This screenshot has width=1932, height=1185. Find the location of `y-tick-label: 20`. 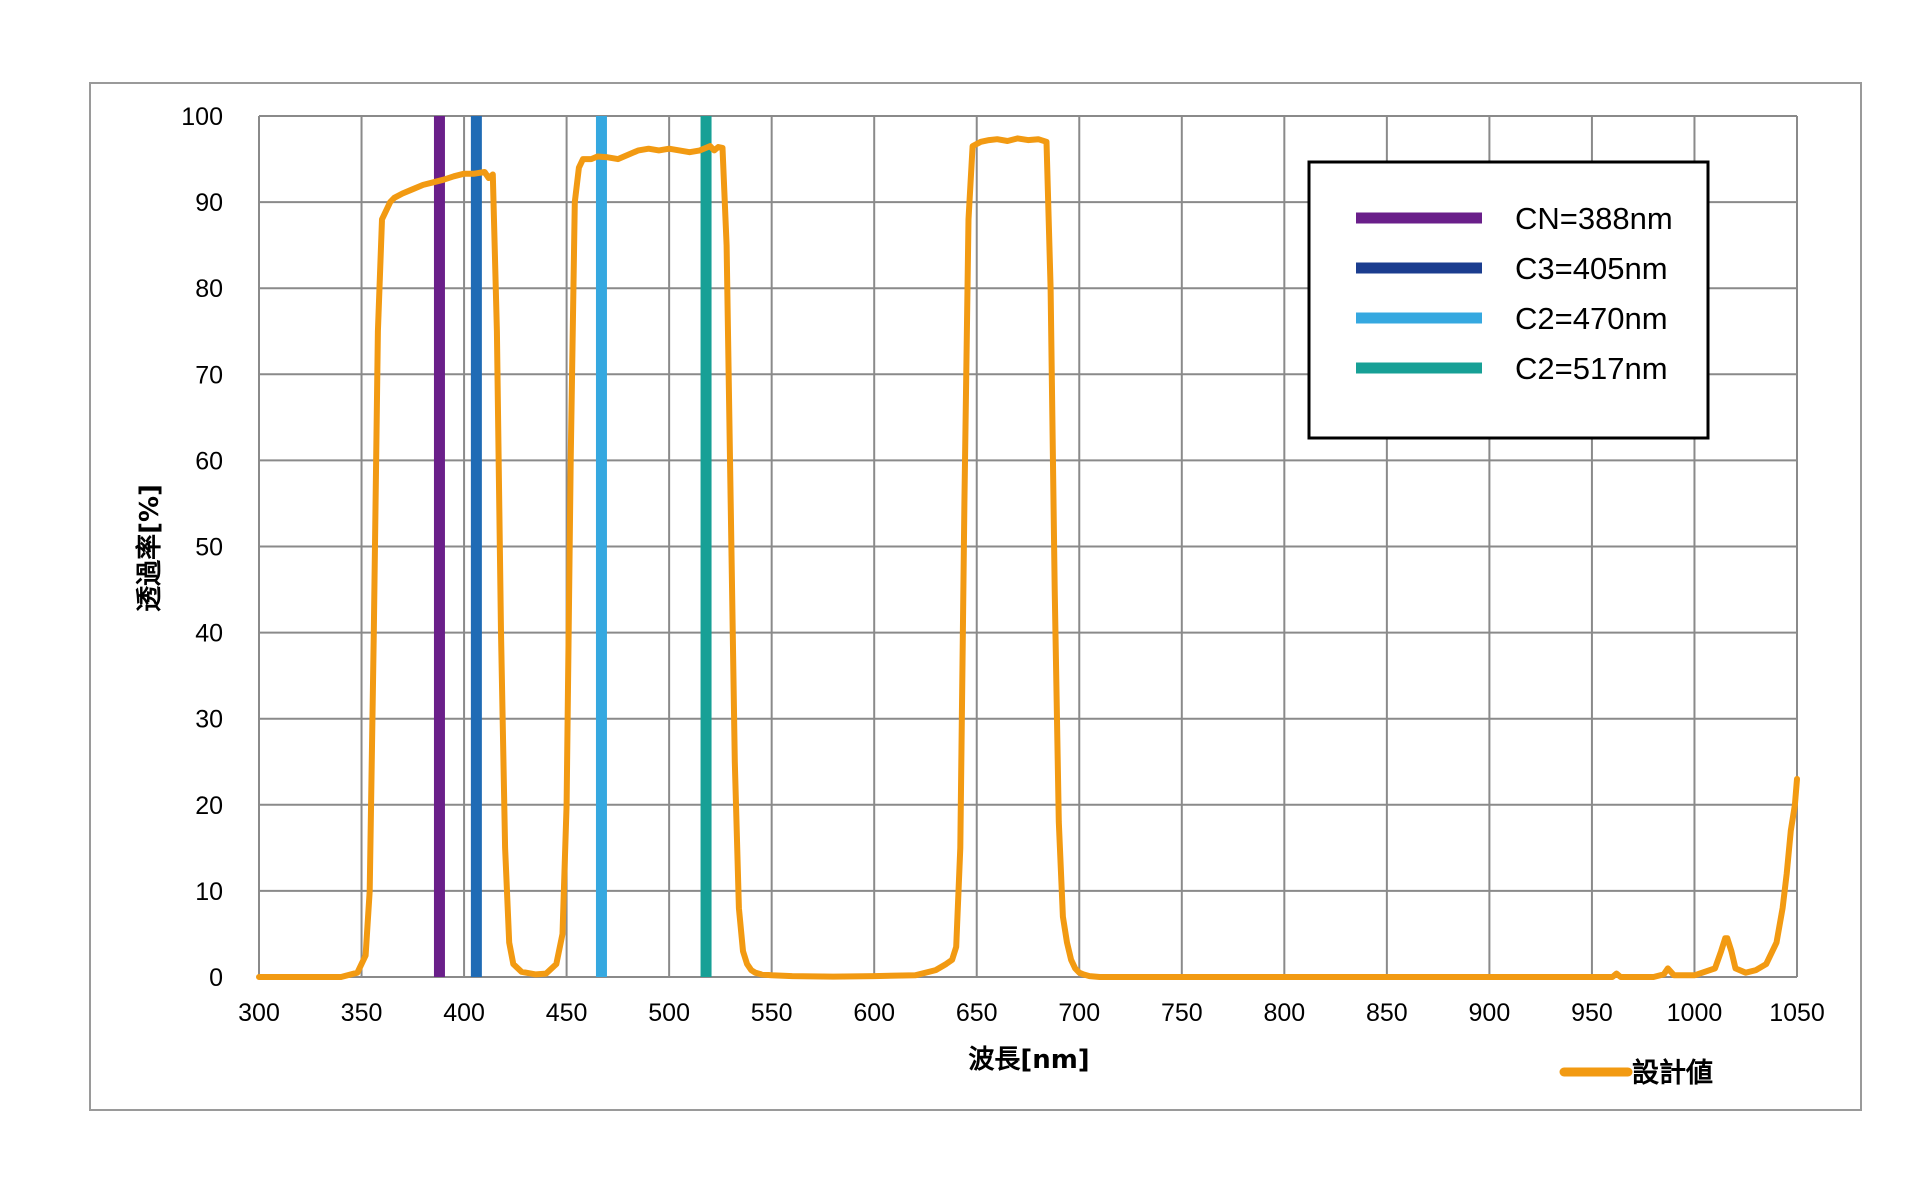

y-tick-label: 20 is located at coordinates (209, 806).